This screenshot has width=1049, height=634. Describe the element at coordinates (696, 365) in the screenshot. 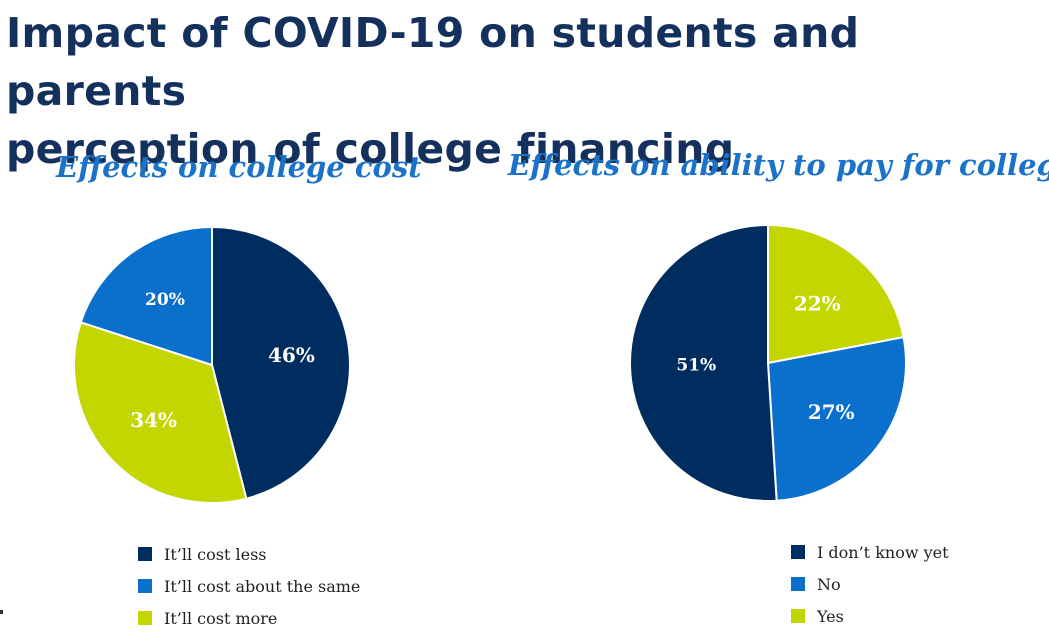

I see `pie-data-label: 51%` at that location.